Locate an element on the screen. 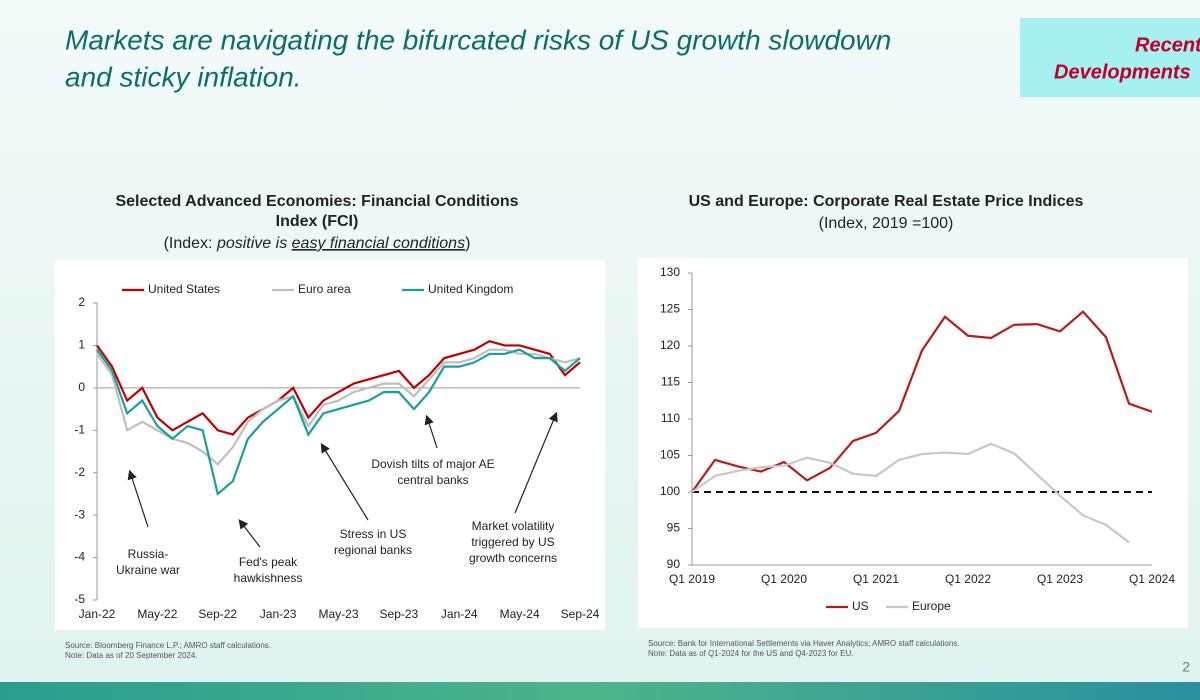  x-tick-label: Jan-22 is located at coordinates (97, 614).